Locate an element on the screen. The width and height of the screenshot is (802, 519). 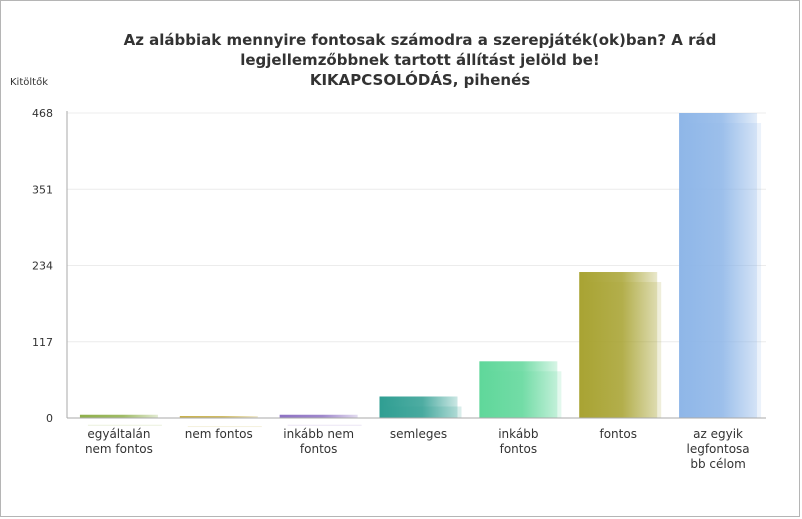
x-label-4-0: inkább is located at coordinates (518, 434).